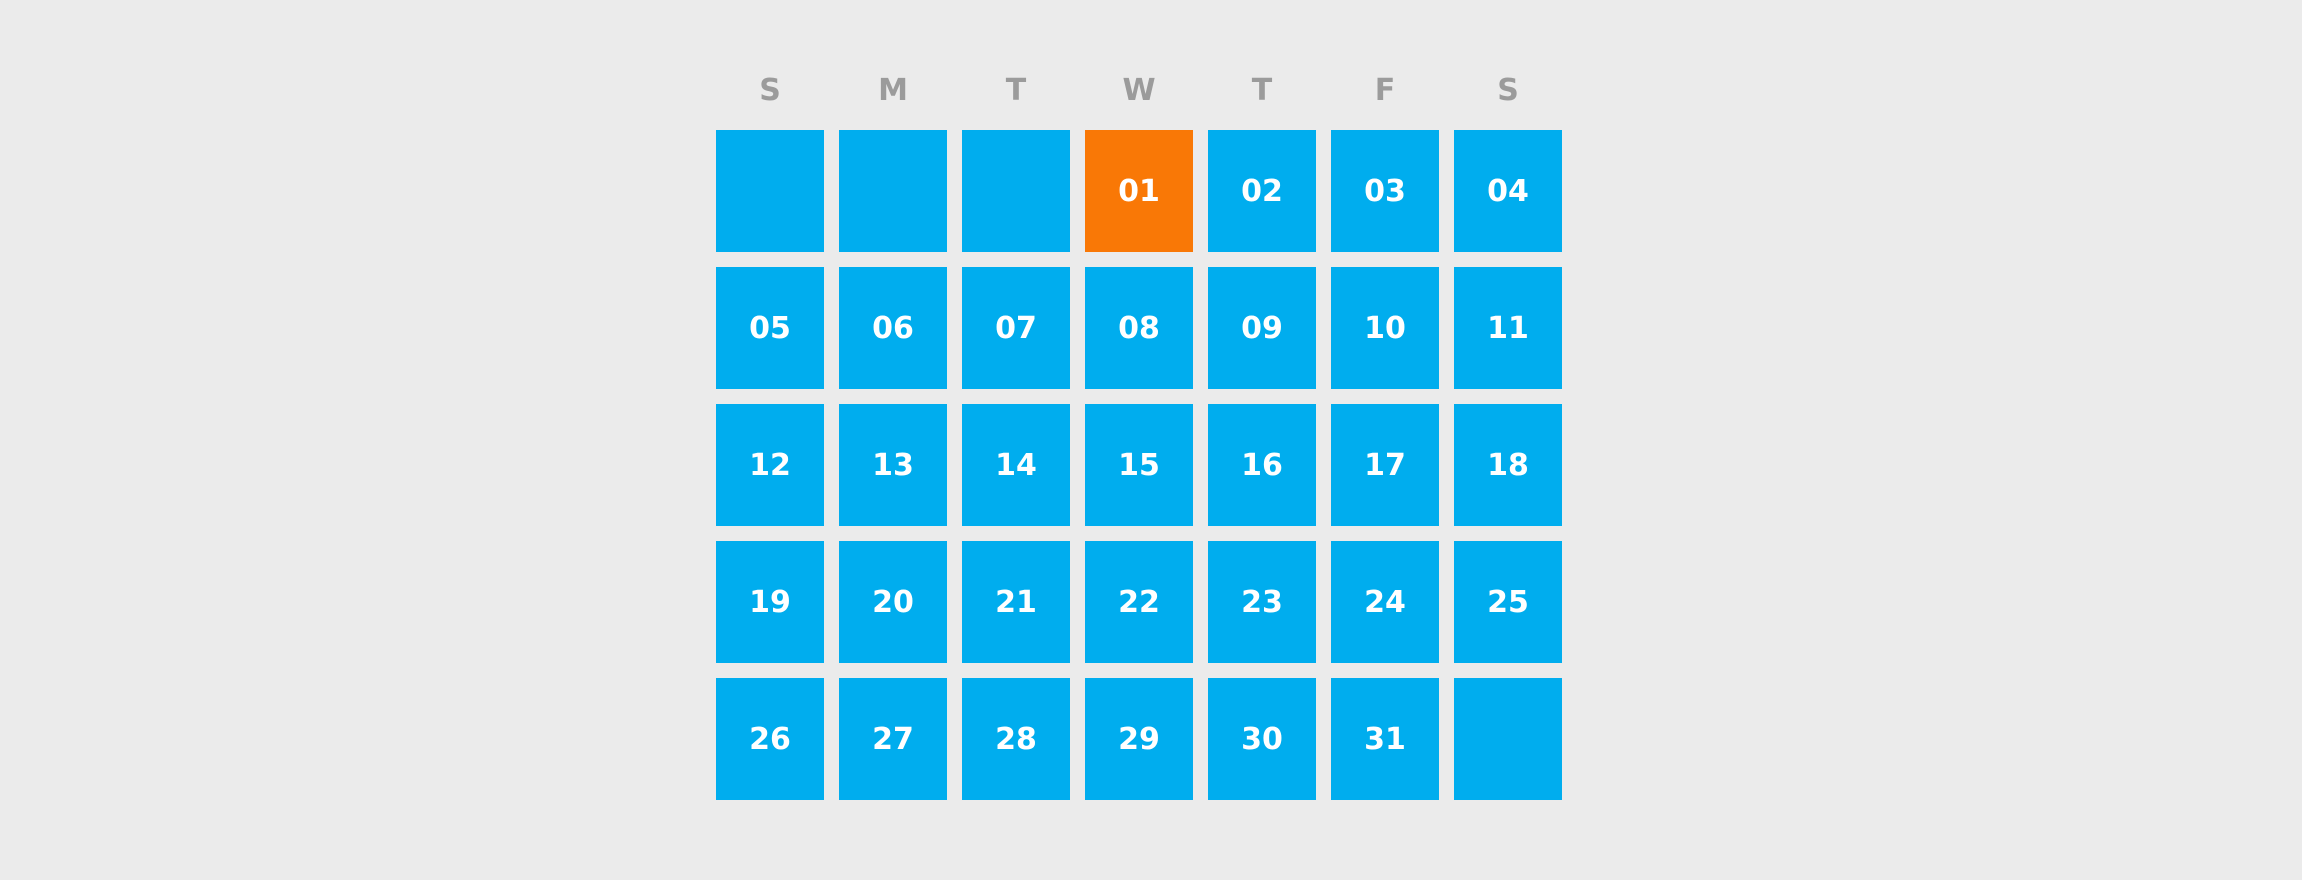 Image resolution: width=2302 pixels, height=880 pixels. I want to click on day-cell: 30, so click(1262, 739).